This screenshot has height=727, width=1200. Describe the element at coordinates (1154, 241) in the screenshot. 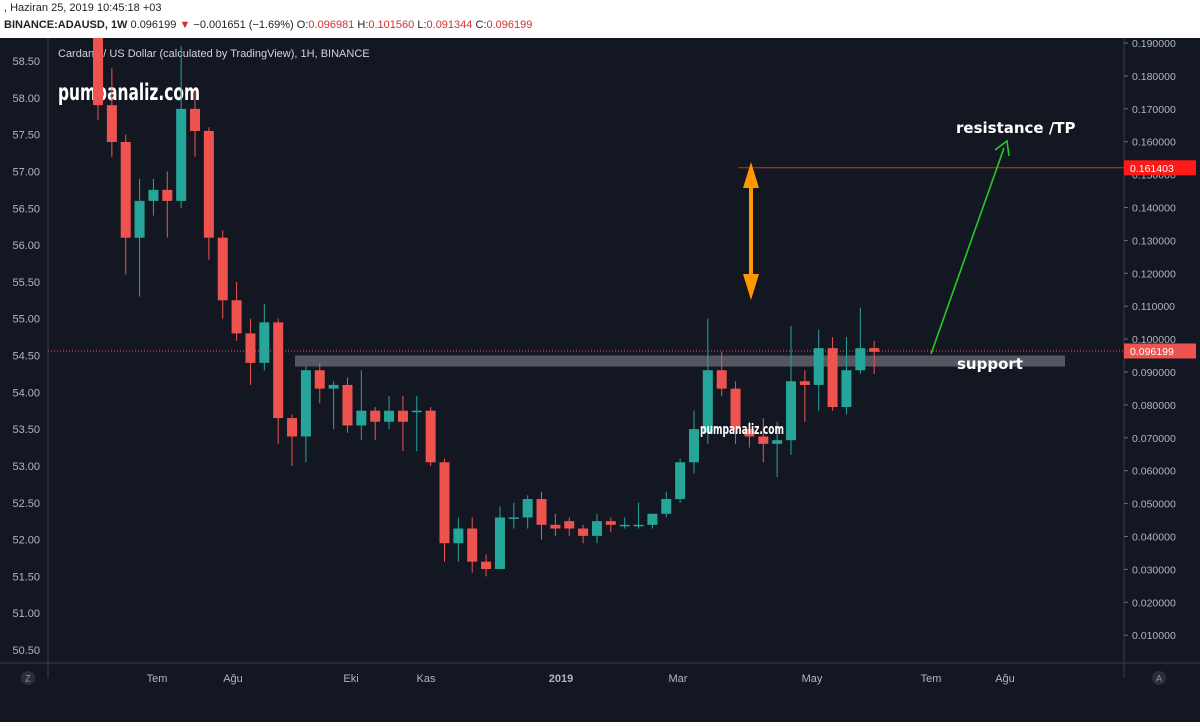

I see `right-tick-label: 0.130000` at that location.